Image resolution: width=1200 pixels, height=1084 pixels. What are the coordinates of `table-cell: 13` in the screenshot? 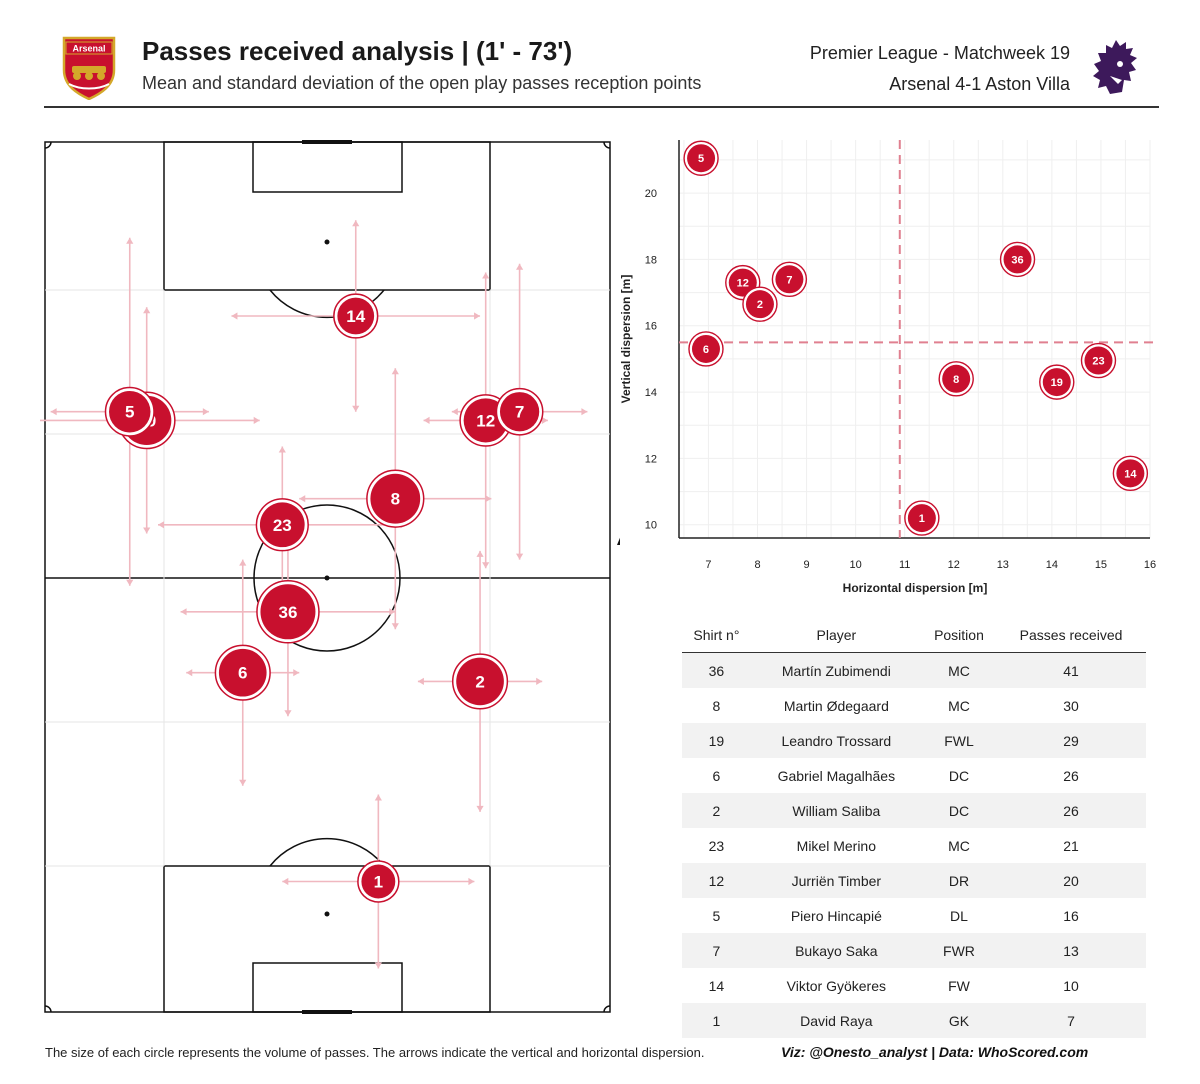 It's located at (1071, 950).